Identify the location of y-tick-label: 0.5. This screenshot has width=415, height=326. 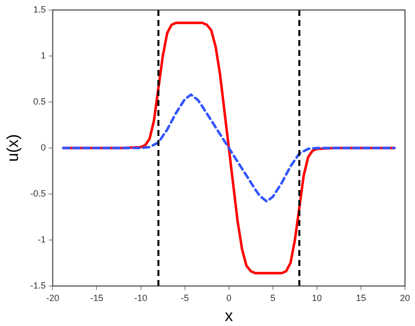
(39, 101).